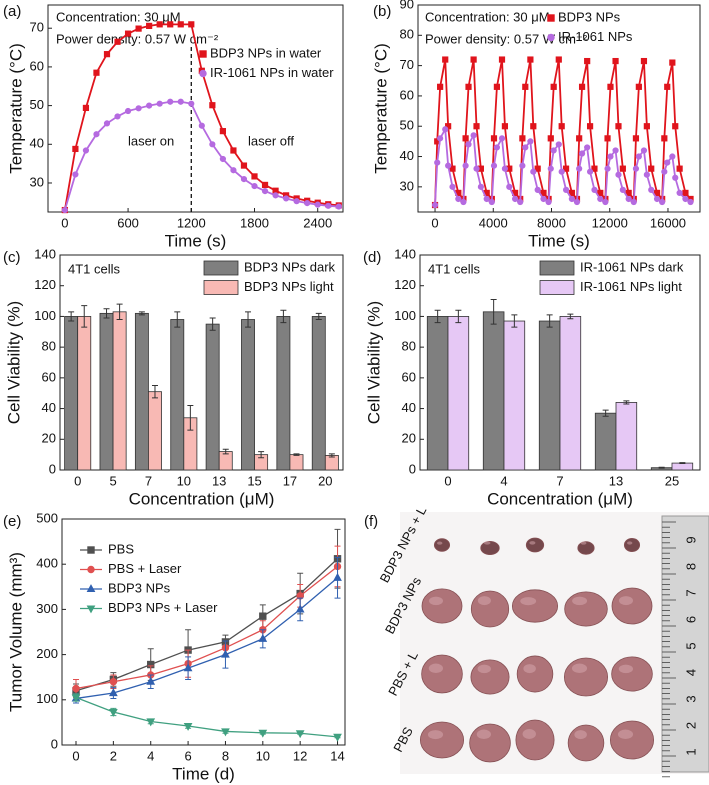 The image size is (709, 785). I want to click on x-tick-label: 8, so click(225, 755).